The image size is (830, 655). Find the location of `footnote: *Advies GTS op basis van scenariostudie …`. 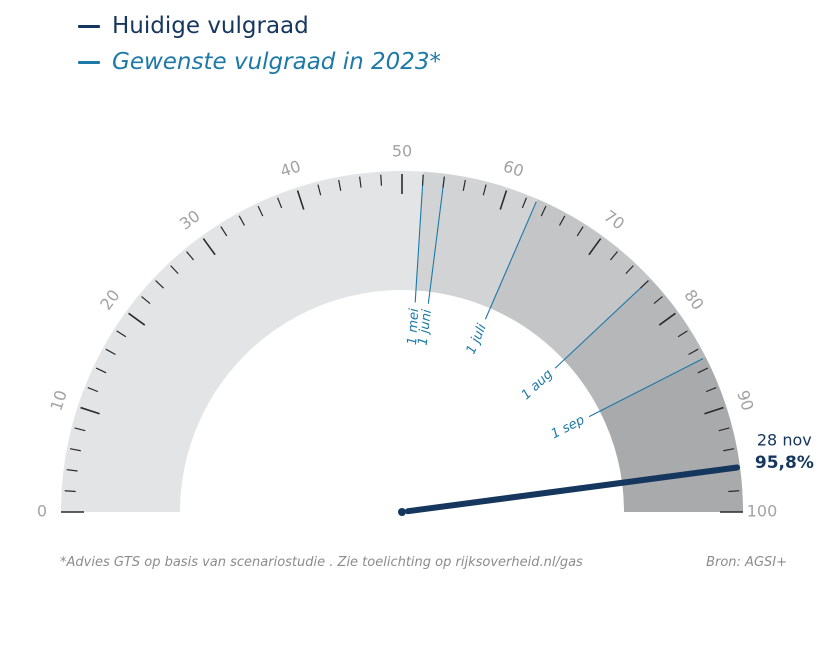

footnote: *Advies GTS op basis van scenariostudie … is located at coordinates (321, 562).